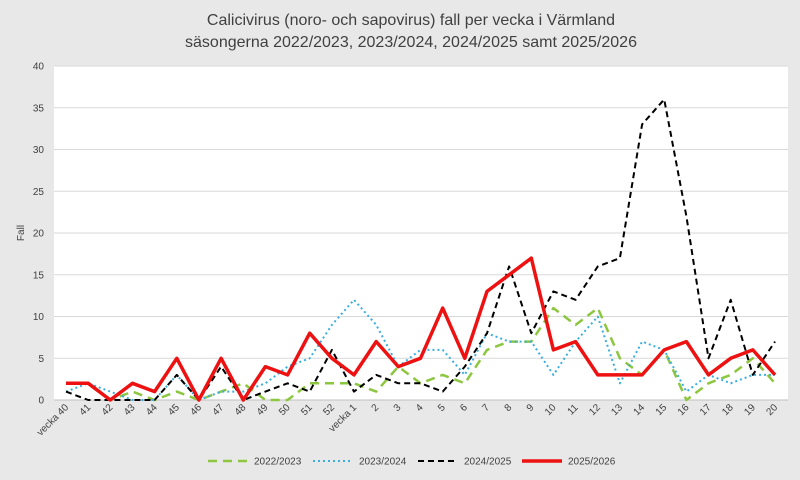 This screenshot has width=800, height=480. I want to click on x-tick-label: 49, so click(263, 410).